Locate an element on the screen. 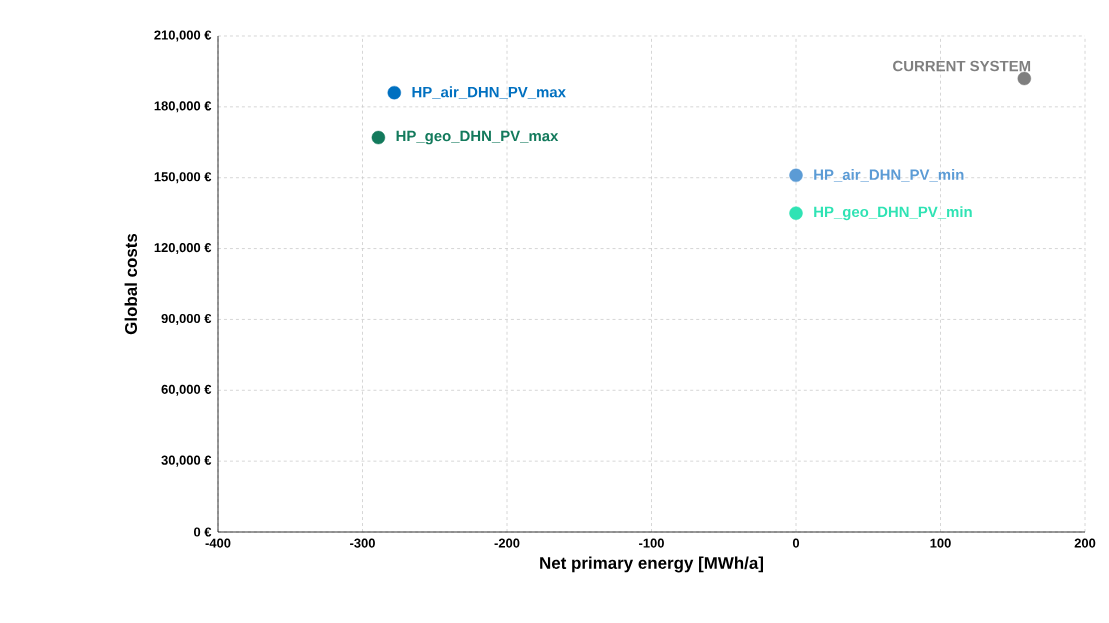 The width and height of the screenshot is (1109, 623). series-label: HP_air_DHN_PV_max is located at coordinates (489, 93).